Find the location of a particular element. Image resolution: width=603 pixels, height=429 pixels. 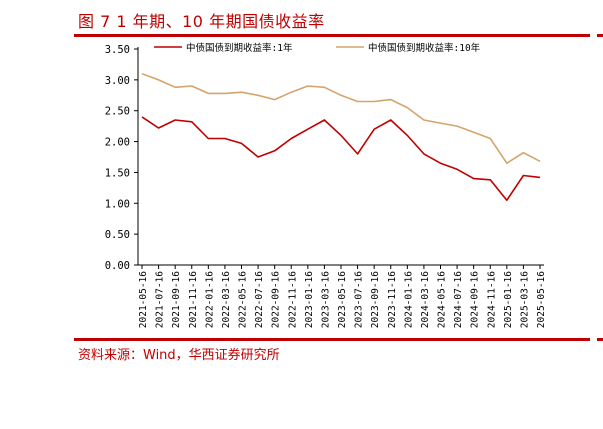

figure-title: 图 7 1 年期、10 年期国债收益率 is located at coordinates (201, 21).